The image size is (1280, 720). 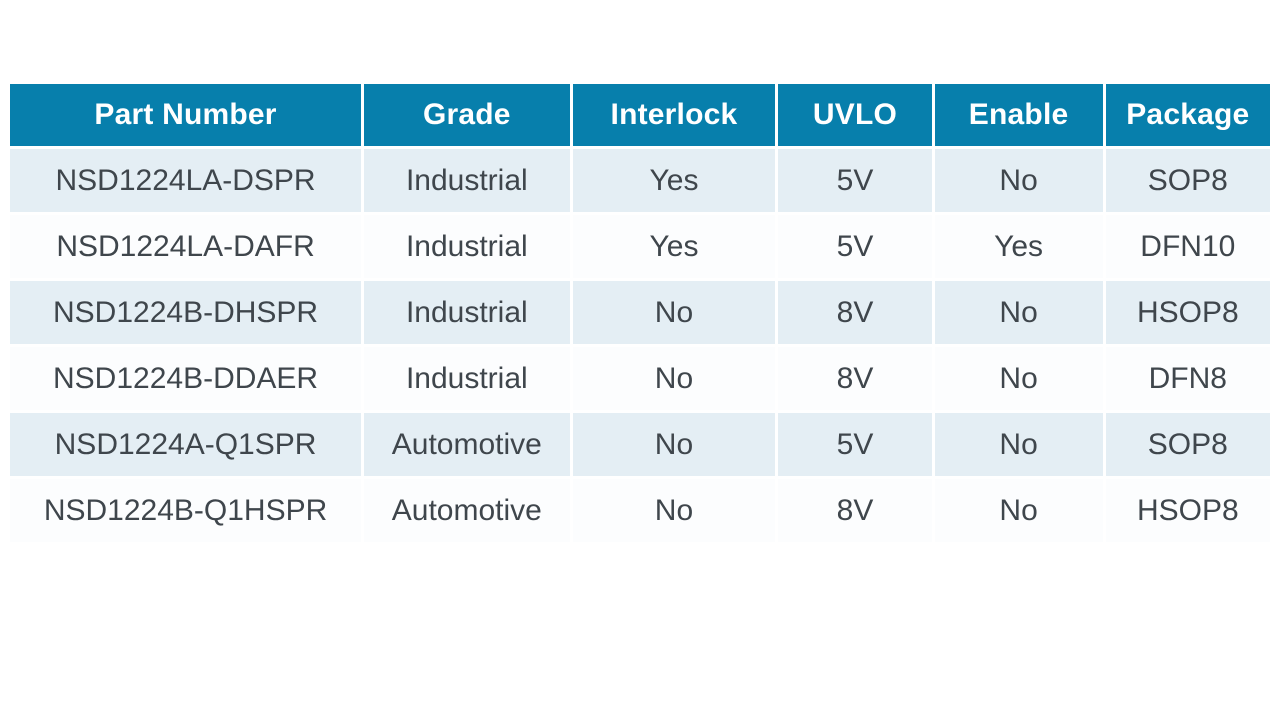 What do you see at coordinates (186, 378) in the screenshot?
I see `table-cell: NSD1224B-DDAER` at bounding box center [186, 378].